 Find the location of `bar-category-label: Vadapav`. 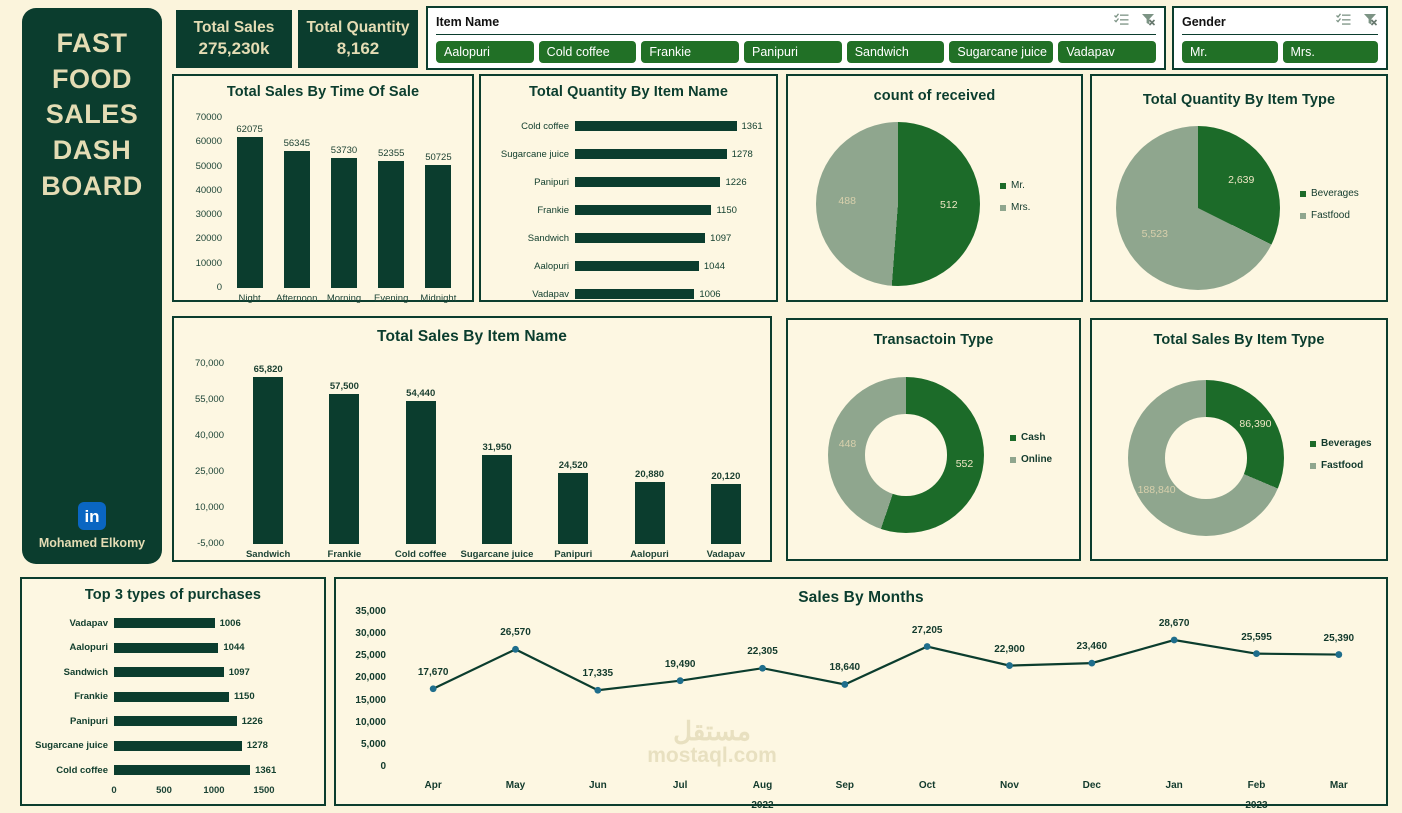

bar-category-label: Vadapav is located at coordinates (726, 554).